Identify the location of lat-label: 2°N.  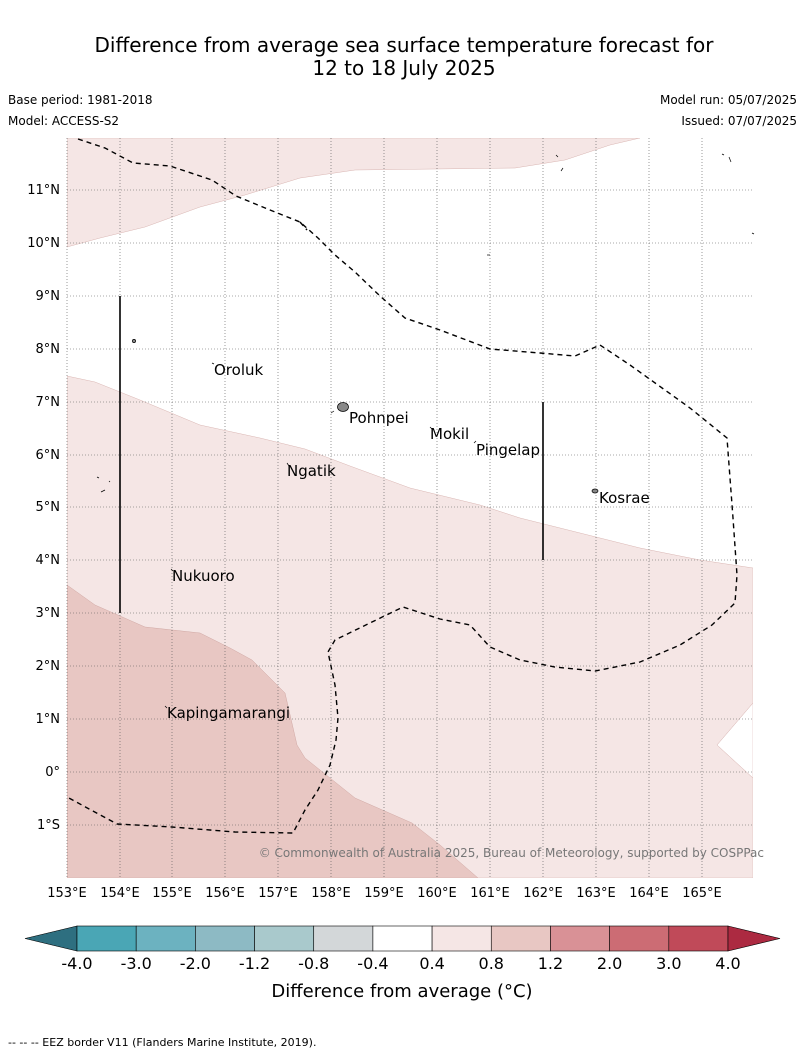
(48, 666).